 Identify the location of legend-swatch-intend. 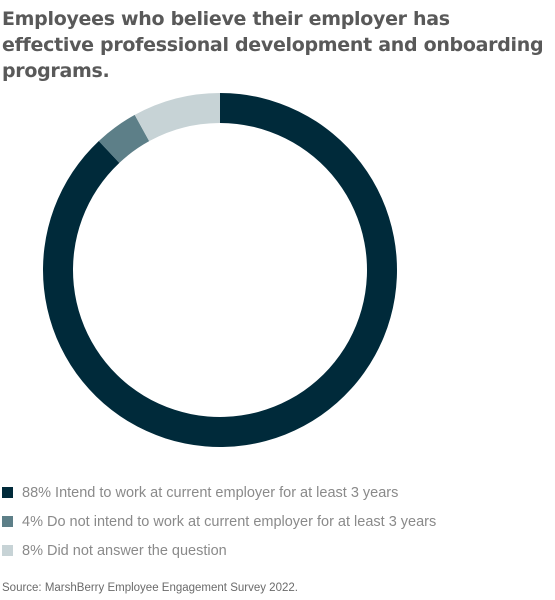
(7, 492).